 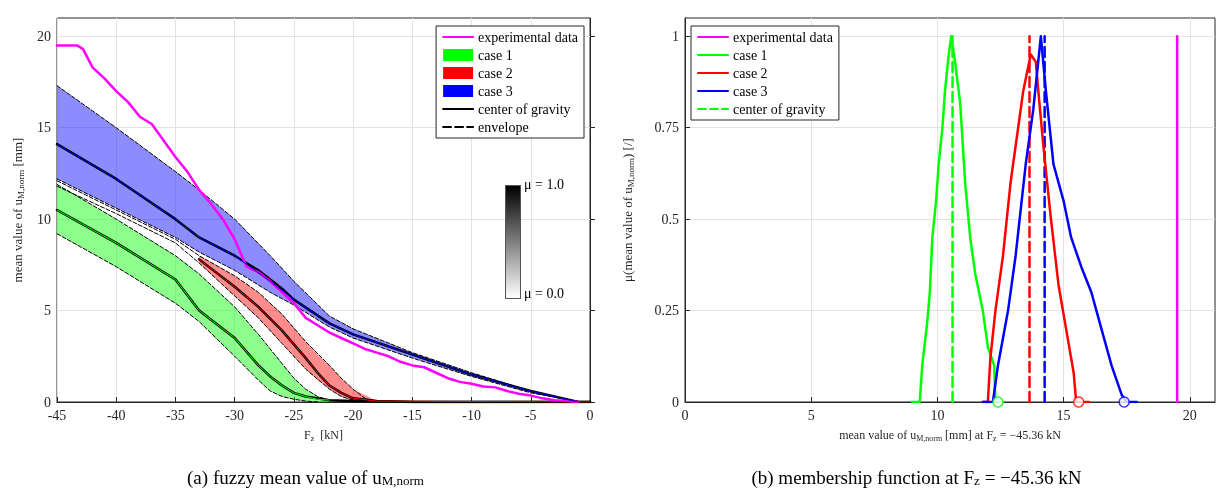 What do you see at coordinates (503, 127) in the screenshot?
I see `legend-label: envelope` at bounding box center [503, 127].